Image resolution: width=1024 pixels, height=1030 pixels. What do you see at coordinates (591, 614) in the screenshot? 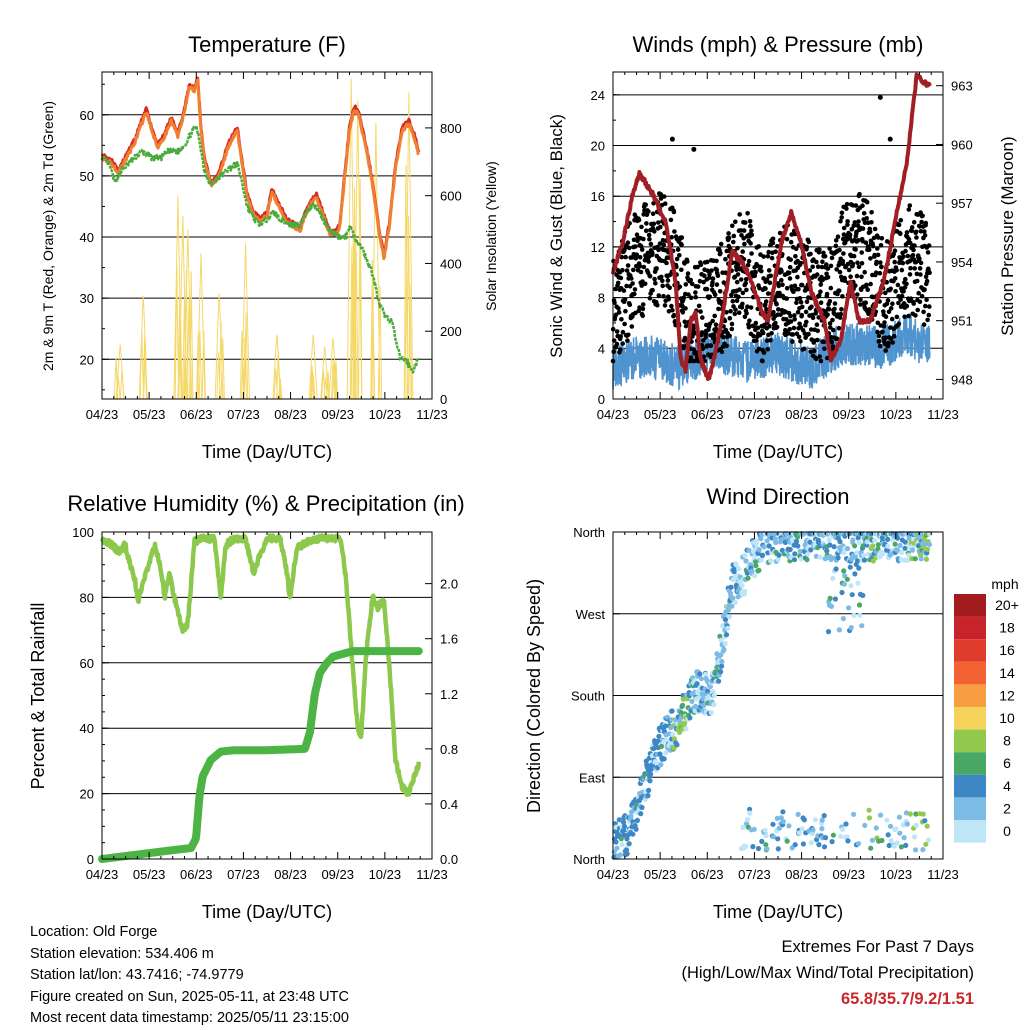
I see `direction-ytick-label: West` at bounding box center [591, 614].